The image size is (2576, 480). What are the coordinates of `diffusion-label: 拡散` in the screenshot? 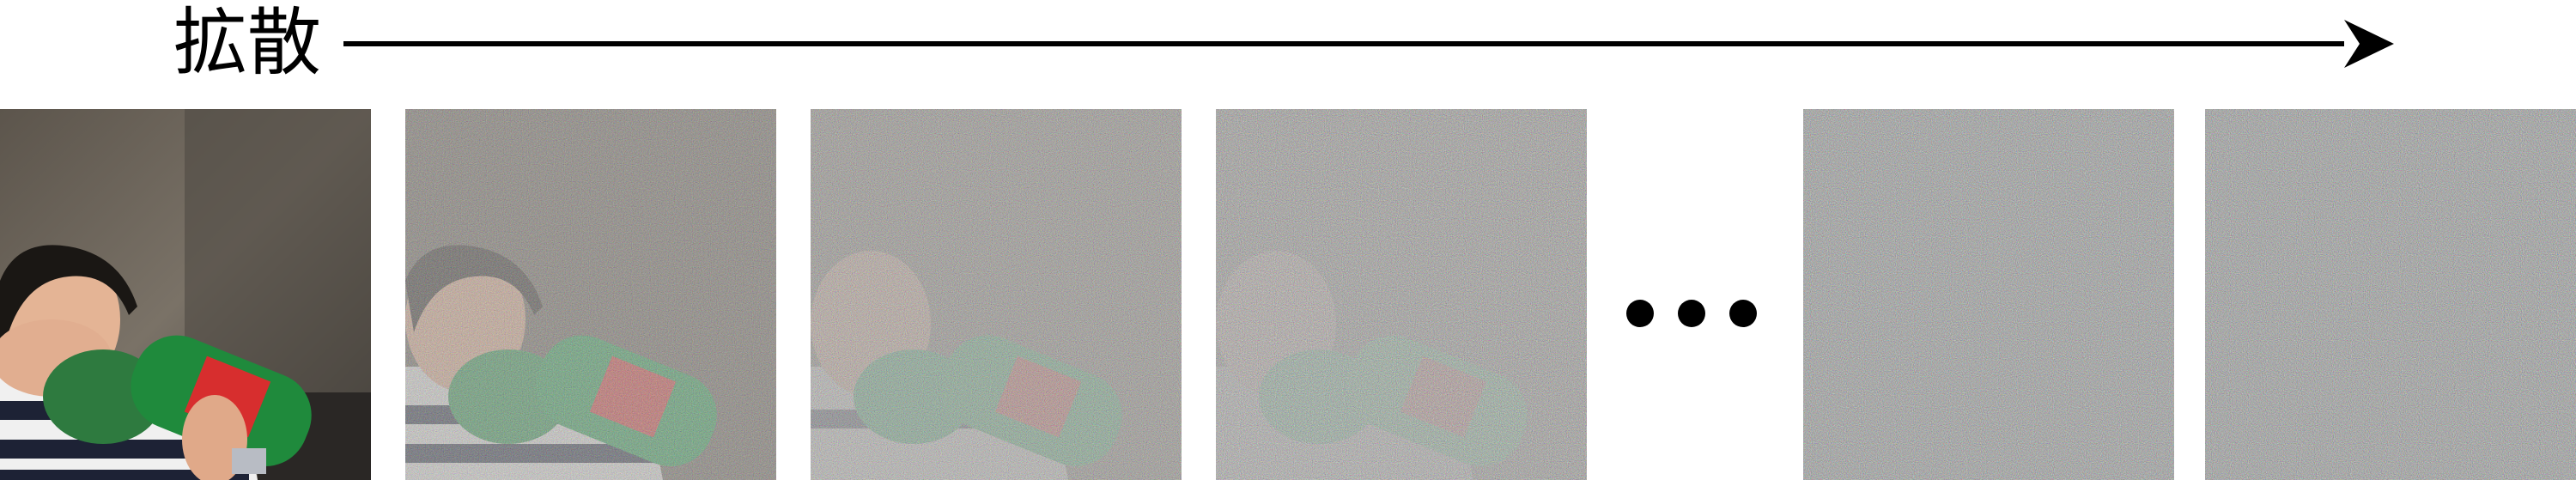 It's located at (247, 43).